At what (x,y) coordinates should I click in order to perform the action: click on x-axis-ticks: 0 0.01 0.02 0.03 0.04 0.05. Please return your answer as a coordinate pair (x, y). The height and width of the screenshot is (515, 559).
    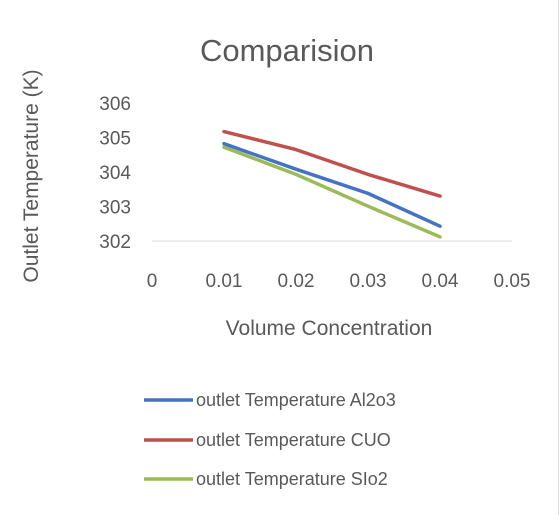
    Looking at the image, I should click on (339, 281).